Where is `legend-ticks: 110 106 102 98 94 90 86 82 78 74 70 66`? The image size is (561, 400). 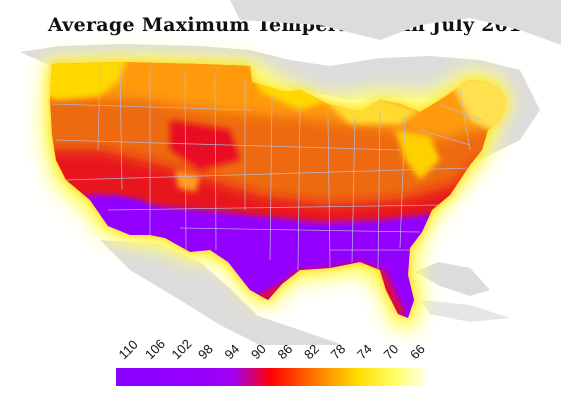 legend-ticks: 110 106 102 98 94 90 86 82 78 74 70 66 is located at coordinates (272, 349).